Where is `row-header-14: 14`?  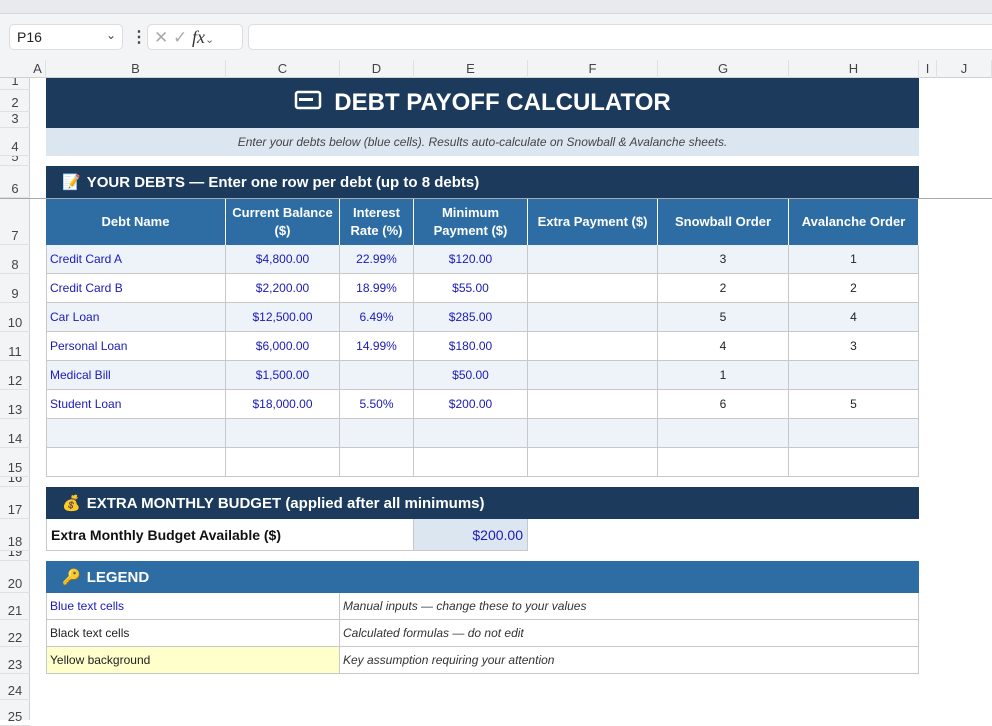 row-header-14: 14 is located at coordinates (15, 433).